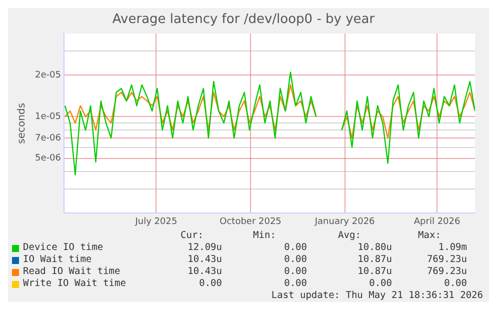 The height and width of the screenshot is (311, 497). What do you see at coordinates (349, 236) in the screenshot?
I see `text: Avg:` at bounding box center [349, 236].